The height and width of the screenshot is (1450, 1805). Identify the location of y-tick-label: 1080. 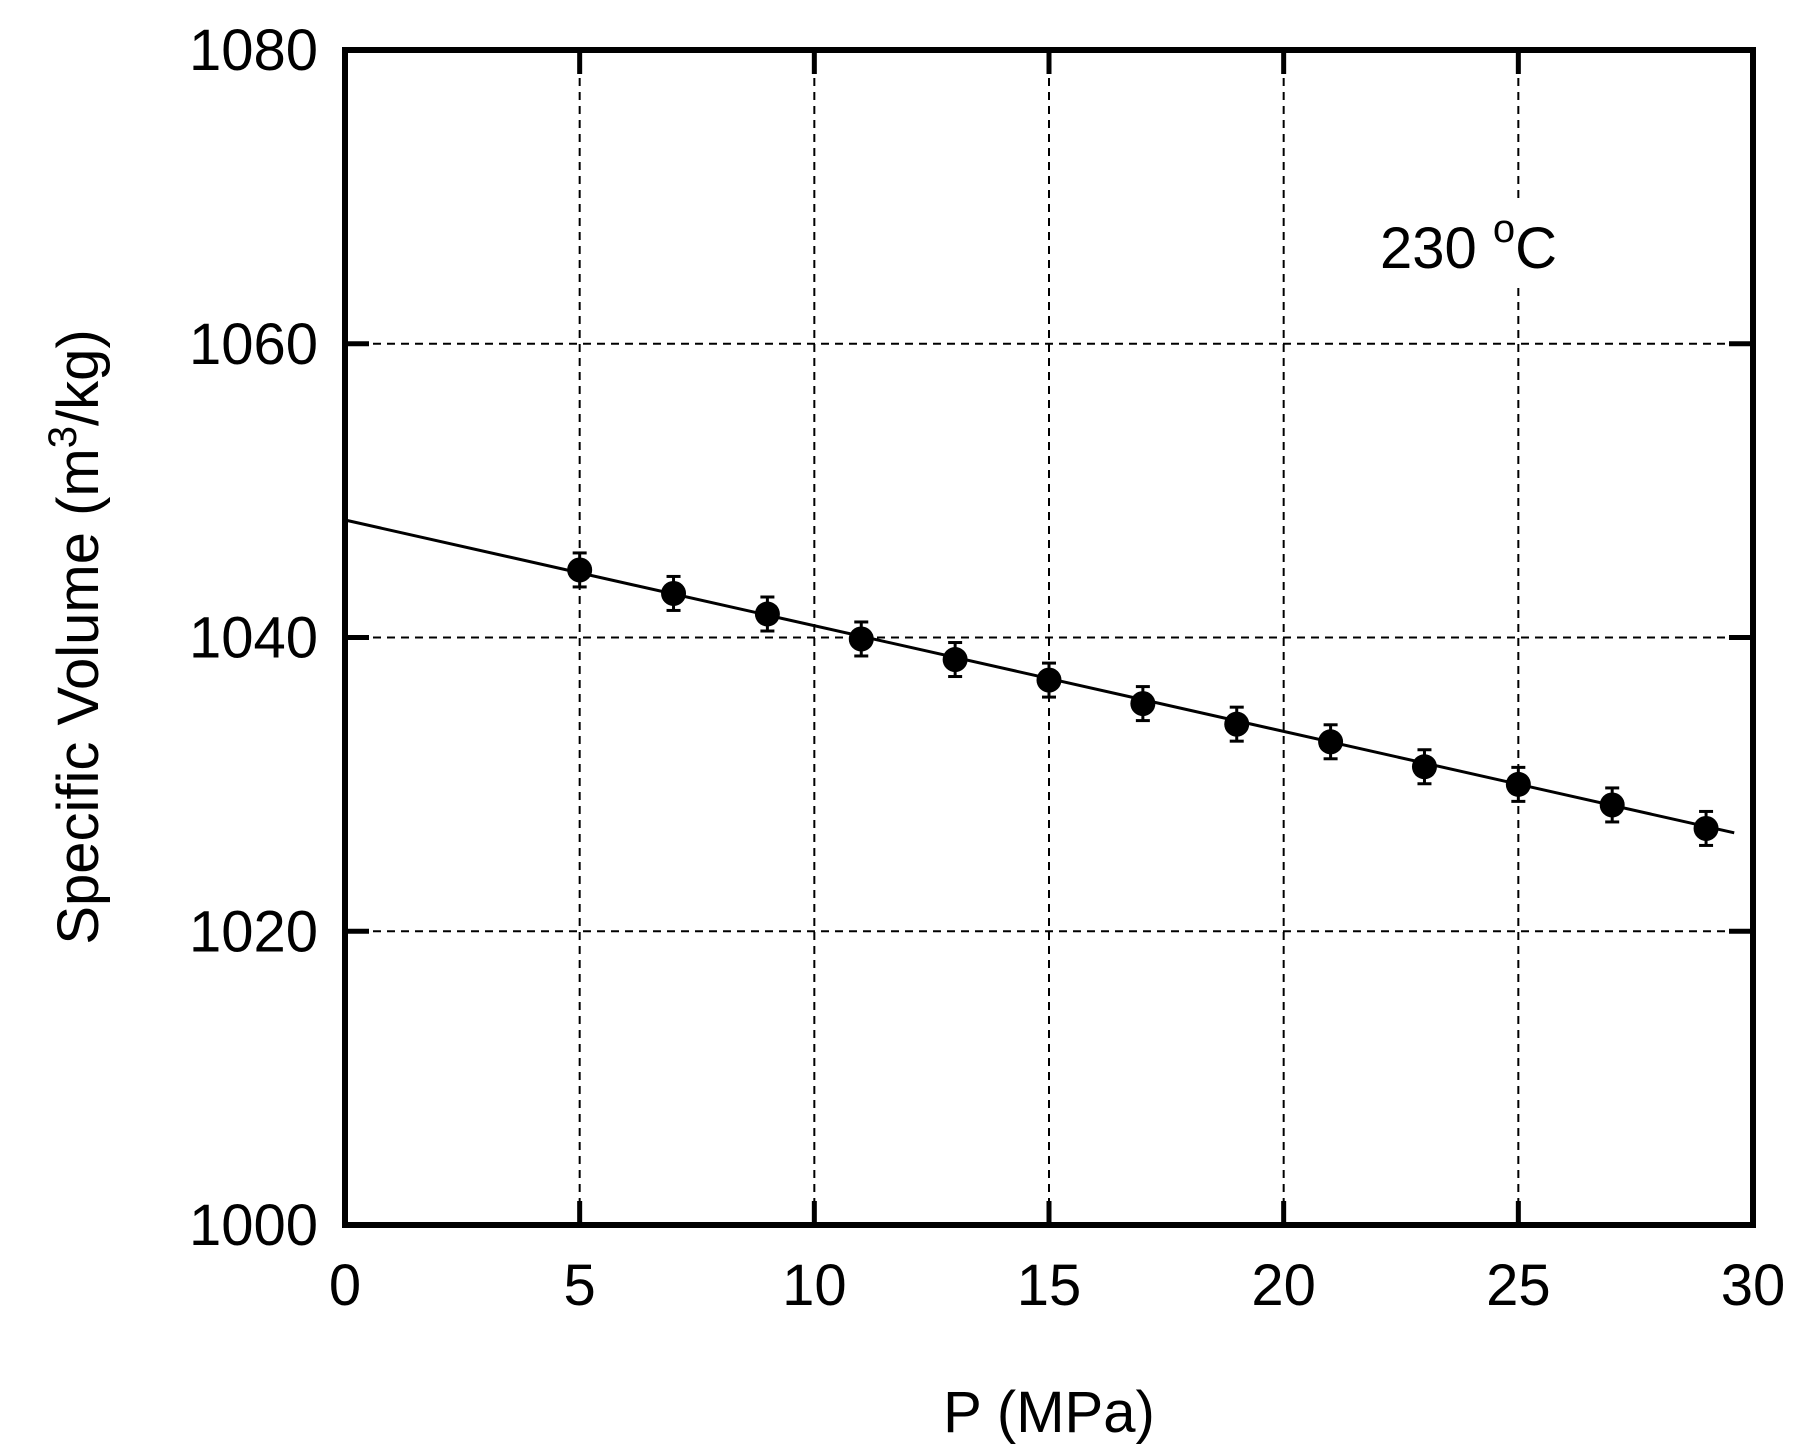
(253, 50).